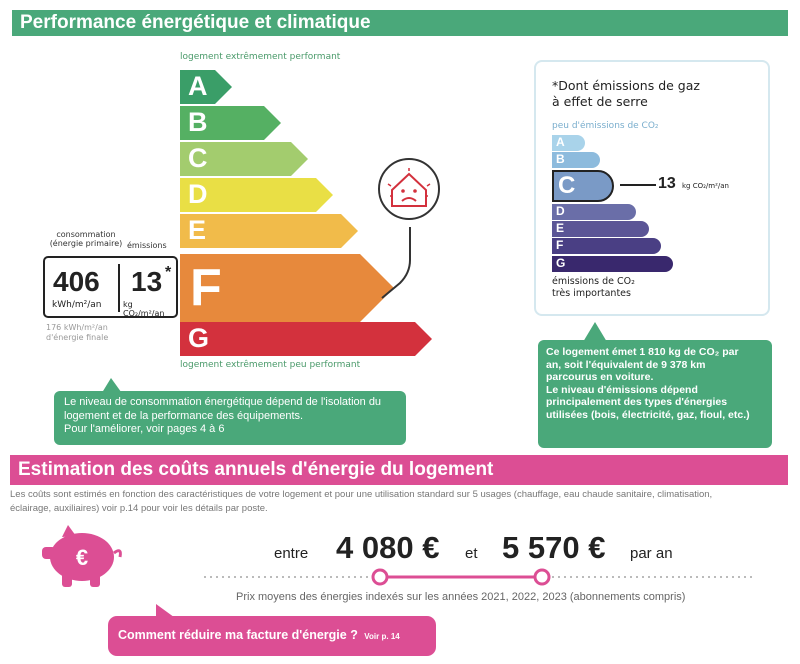  I want to click on callout-line: Ce logement émet 1 810 kg de CO₂ par, so click(642, 352).